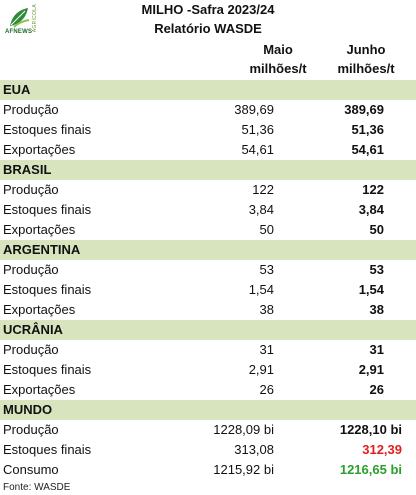 The height and width of the screenshot is (495, 416). Describe the element at coordinates (371, 209) in the screenshot. I see `value-junho: 3,84` at that location.